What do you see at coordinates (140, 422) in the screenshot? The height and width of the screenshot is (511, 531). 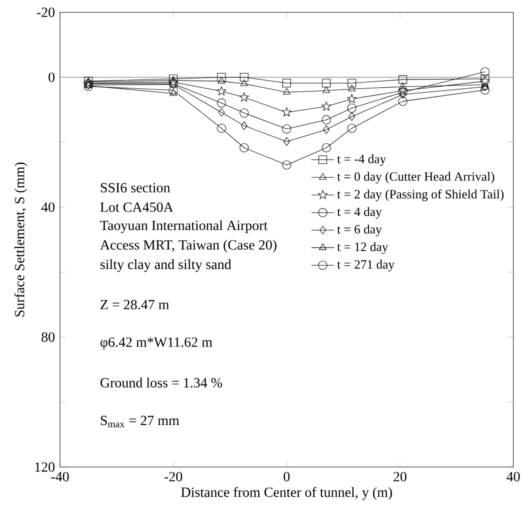 I see `annotation: S$_{max}$ = 27 mm` at bounding box center [140, 422].